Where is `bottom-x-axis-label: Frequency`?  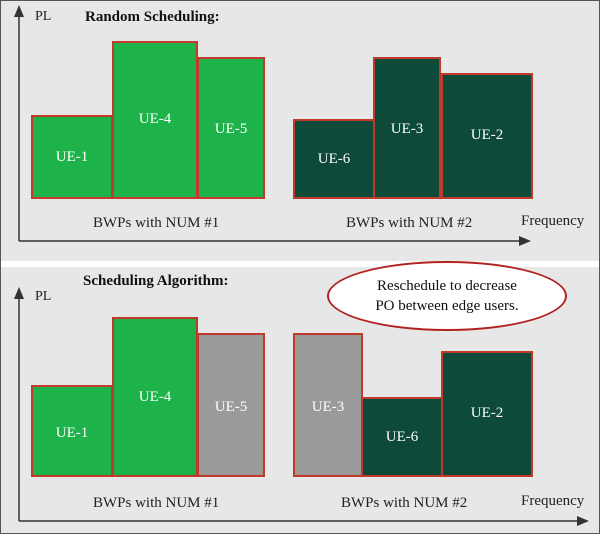 bottom-x-axis-label: Frequency is located at coordinates (553, 501).